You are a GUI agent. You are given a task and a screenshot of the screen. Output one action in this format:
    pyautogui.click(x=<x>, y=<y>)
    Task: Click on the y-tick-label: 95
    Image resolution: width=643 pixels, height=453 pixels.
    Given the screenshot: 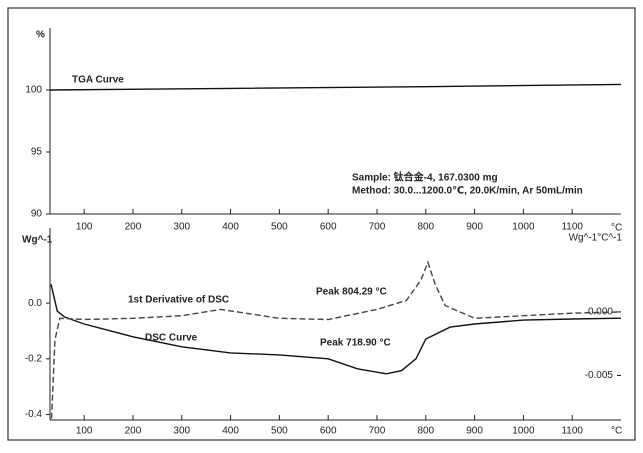 What is the action you would take?
    pyautogui.click(x=37, y=152)
    